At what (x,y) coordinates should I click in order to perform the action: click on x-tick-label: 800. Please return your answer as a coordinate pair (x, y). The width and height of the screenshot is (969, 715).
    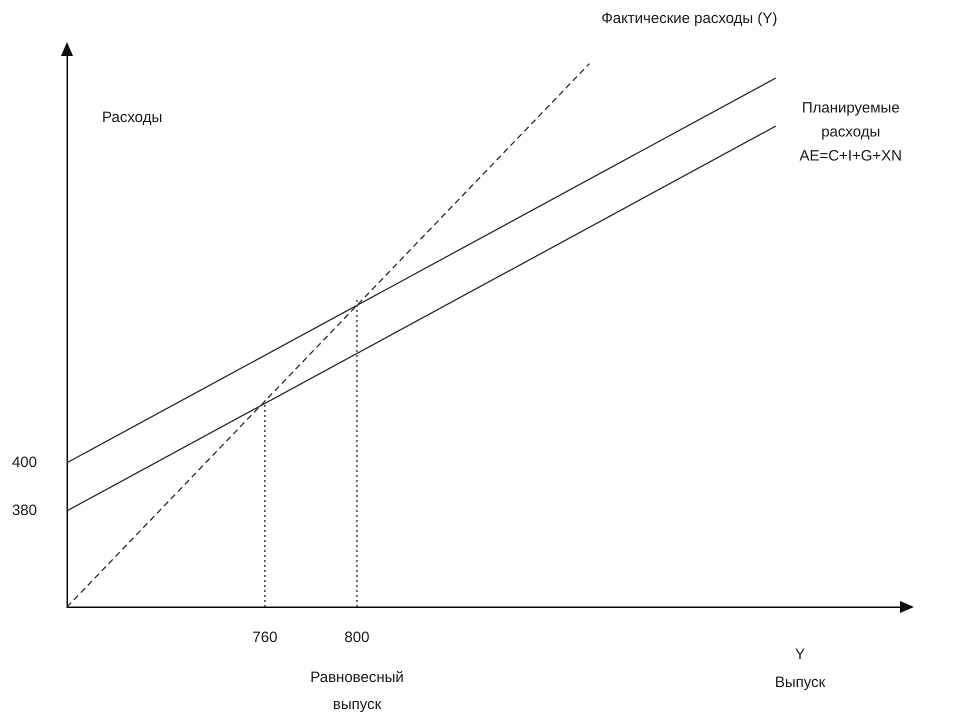
    Looking at the image, I should click on (357, 637).